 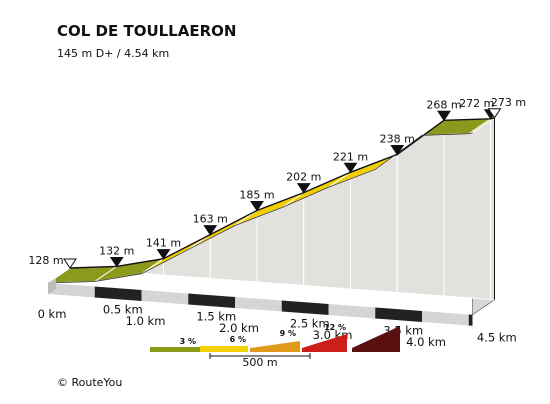 What do you see at coordinates (288, 333) in the screenshot?
I see `legend-label: 9 %` at bounding box center [288, 333].